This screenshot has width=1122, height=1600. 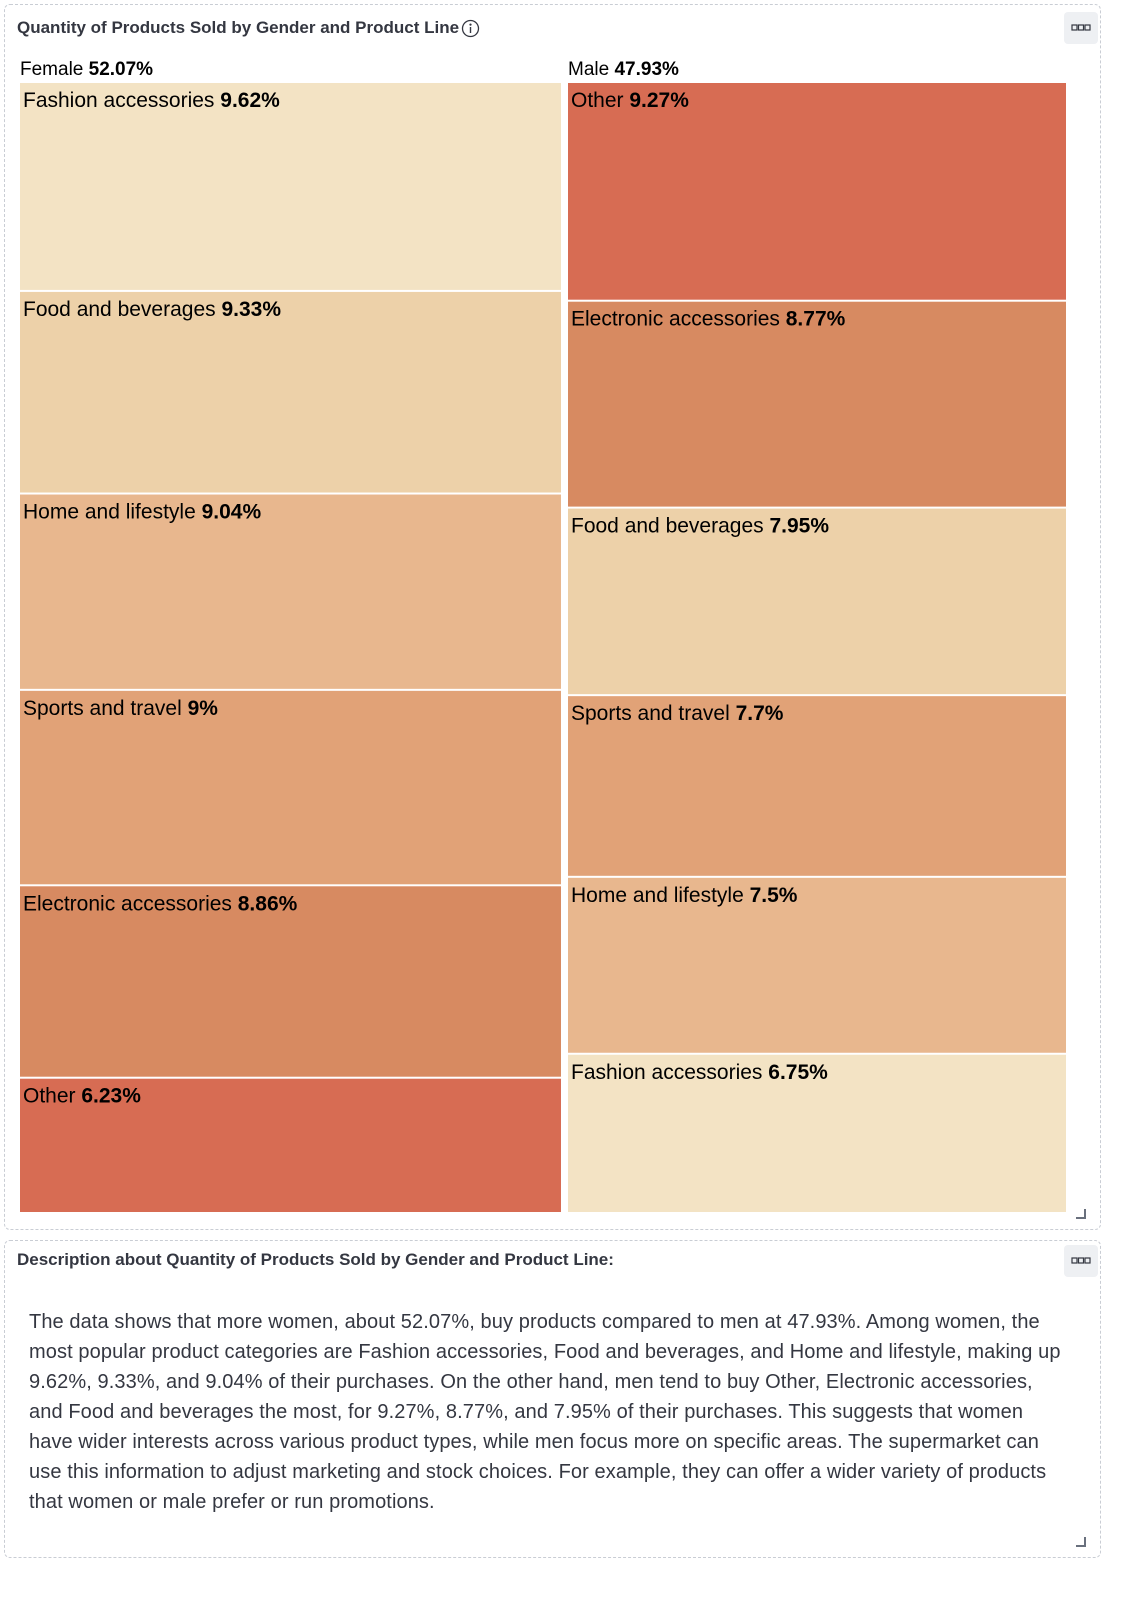 What do you see at coordinates (142, 512) in the screenshot?
I see `treemap-cell-label-female-home-and-lifestyle: Home and lifestyle 9.04%` at bounding box center [142, 512].